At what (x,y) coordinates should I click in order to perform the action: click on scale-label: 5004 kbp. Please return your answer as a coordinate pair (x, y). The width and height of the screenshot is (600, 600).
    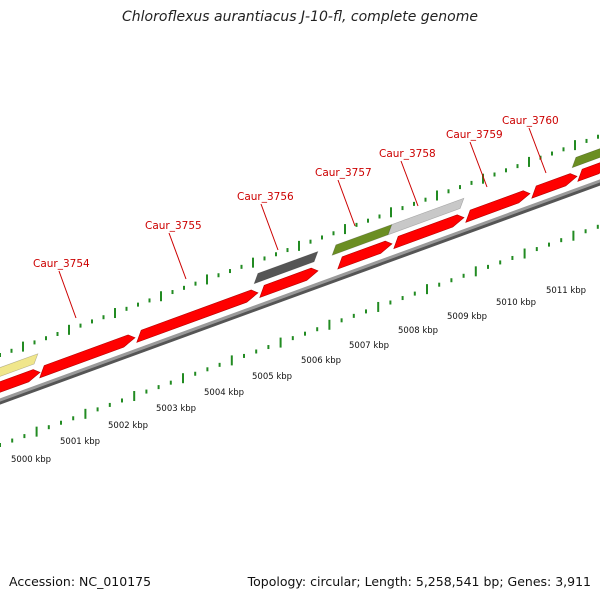
    Looking at the image, I should click on (224, 393).